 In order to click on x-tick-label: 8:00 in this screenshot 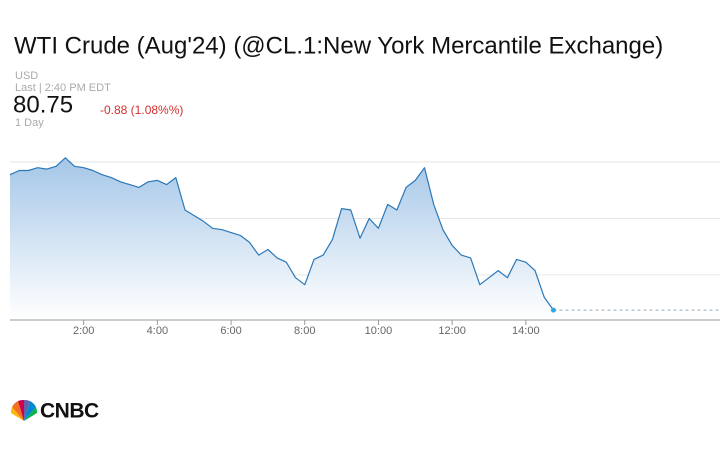, I will do `click(304, 331)`.